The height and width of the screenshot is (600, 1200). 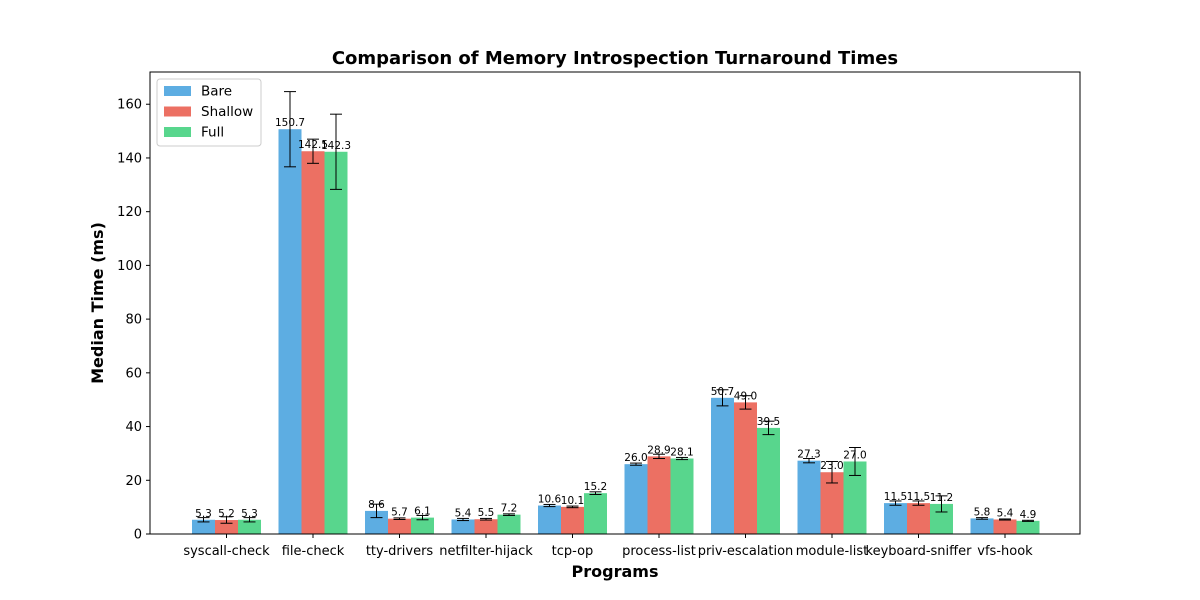 I want to click on error-bar-full-netfilter-hijack, so click(x=509, y=514).